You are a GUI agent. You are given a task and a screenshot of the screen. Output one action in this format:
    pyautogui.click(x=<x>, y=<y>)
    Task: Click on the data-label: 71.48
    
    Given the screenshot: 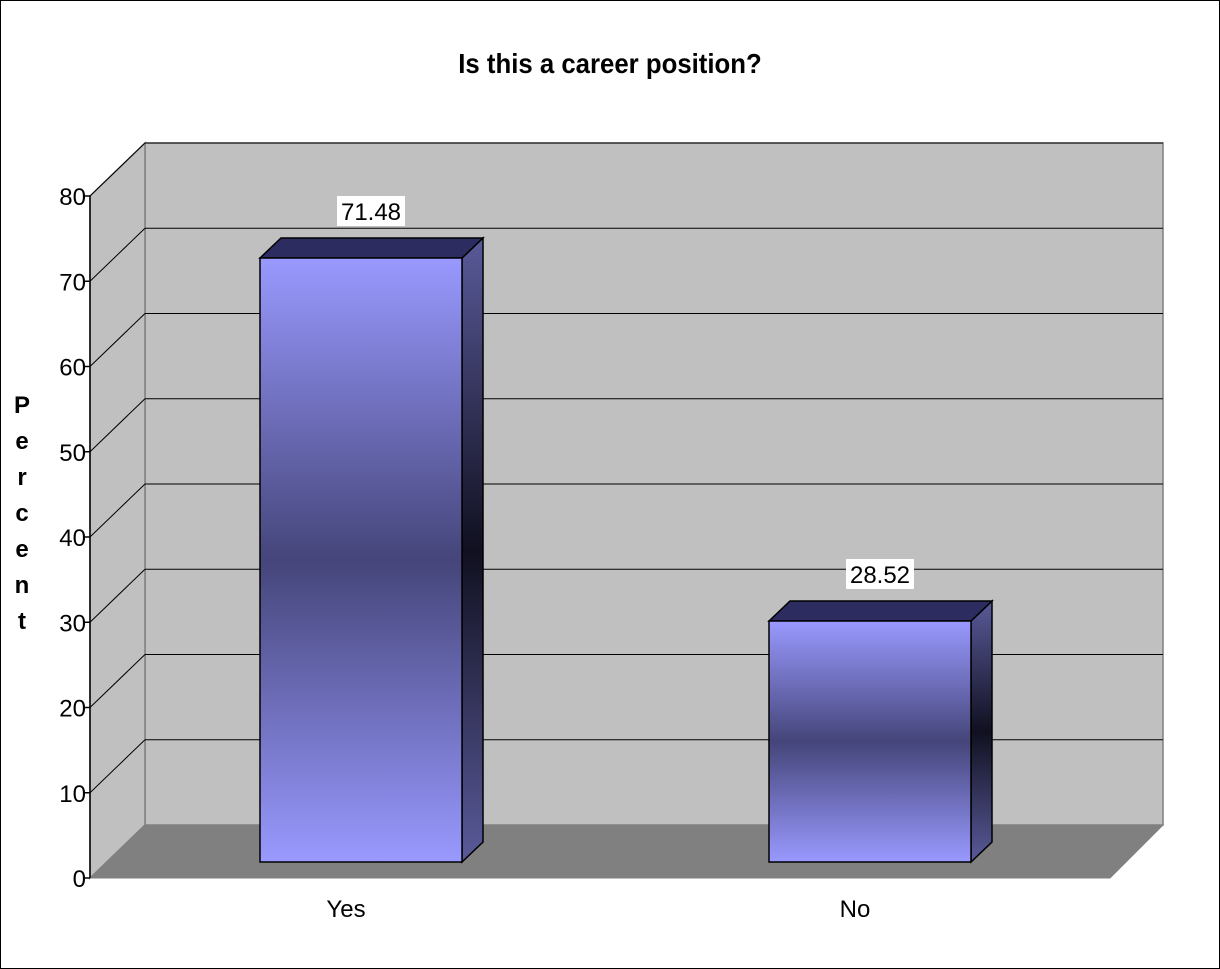 What is the action you would take?
    pyautogui.click(x=371, y=212)
    